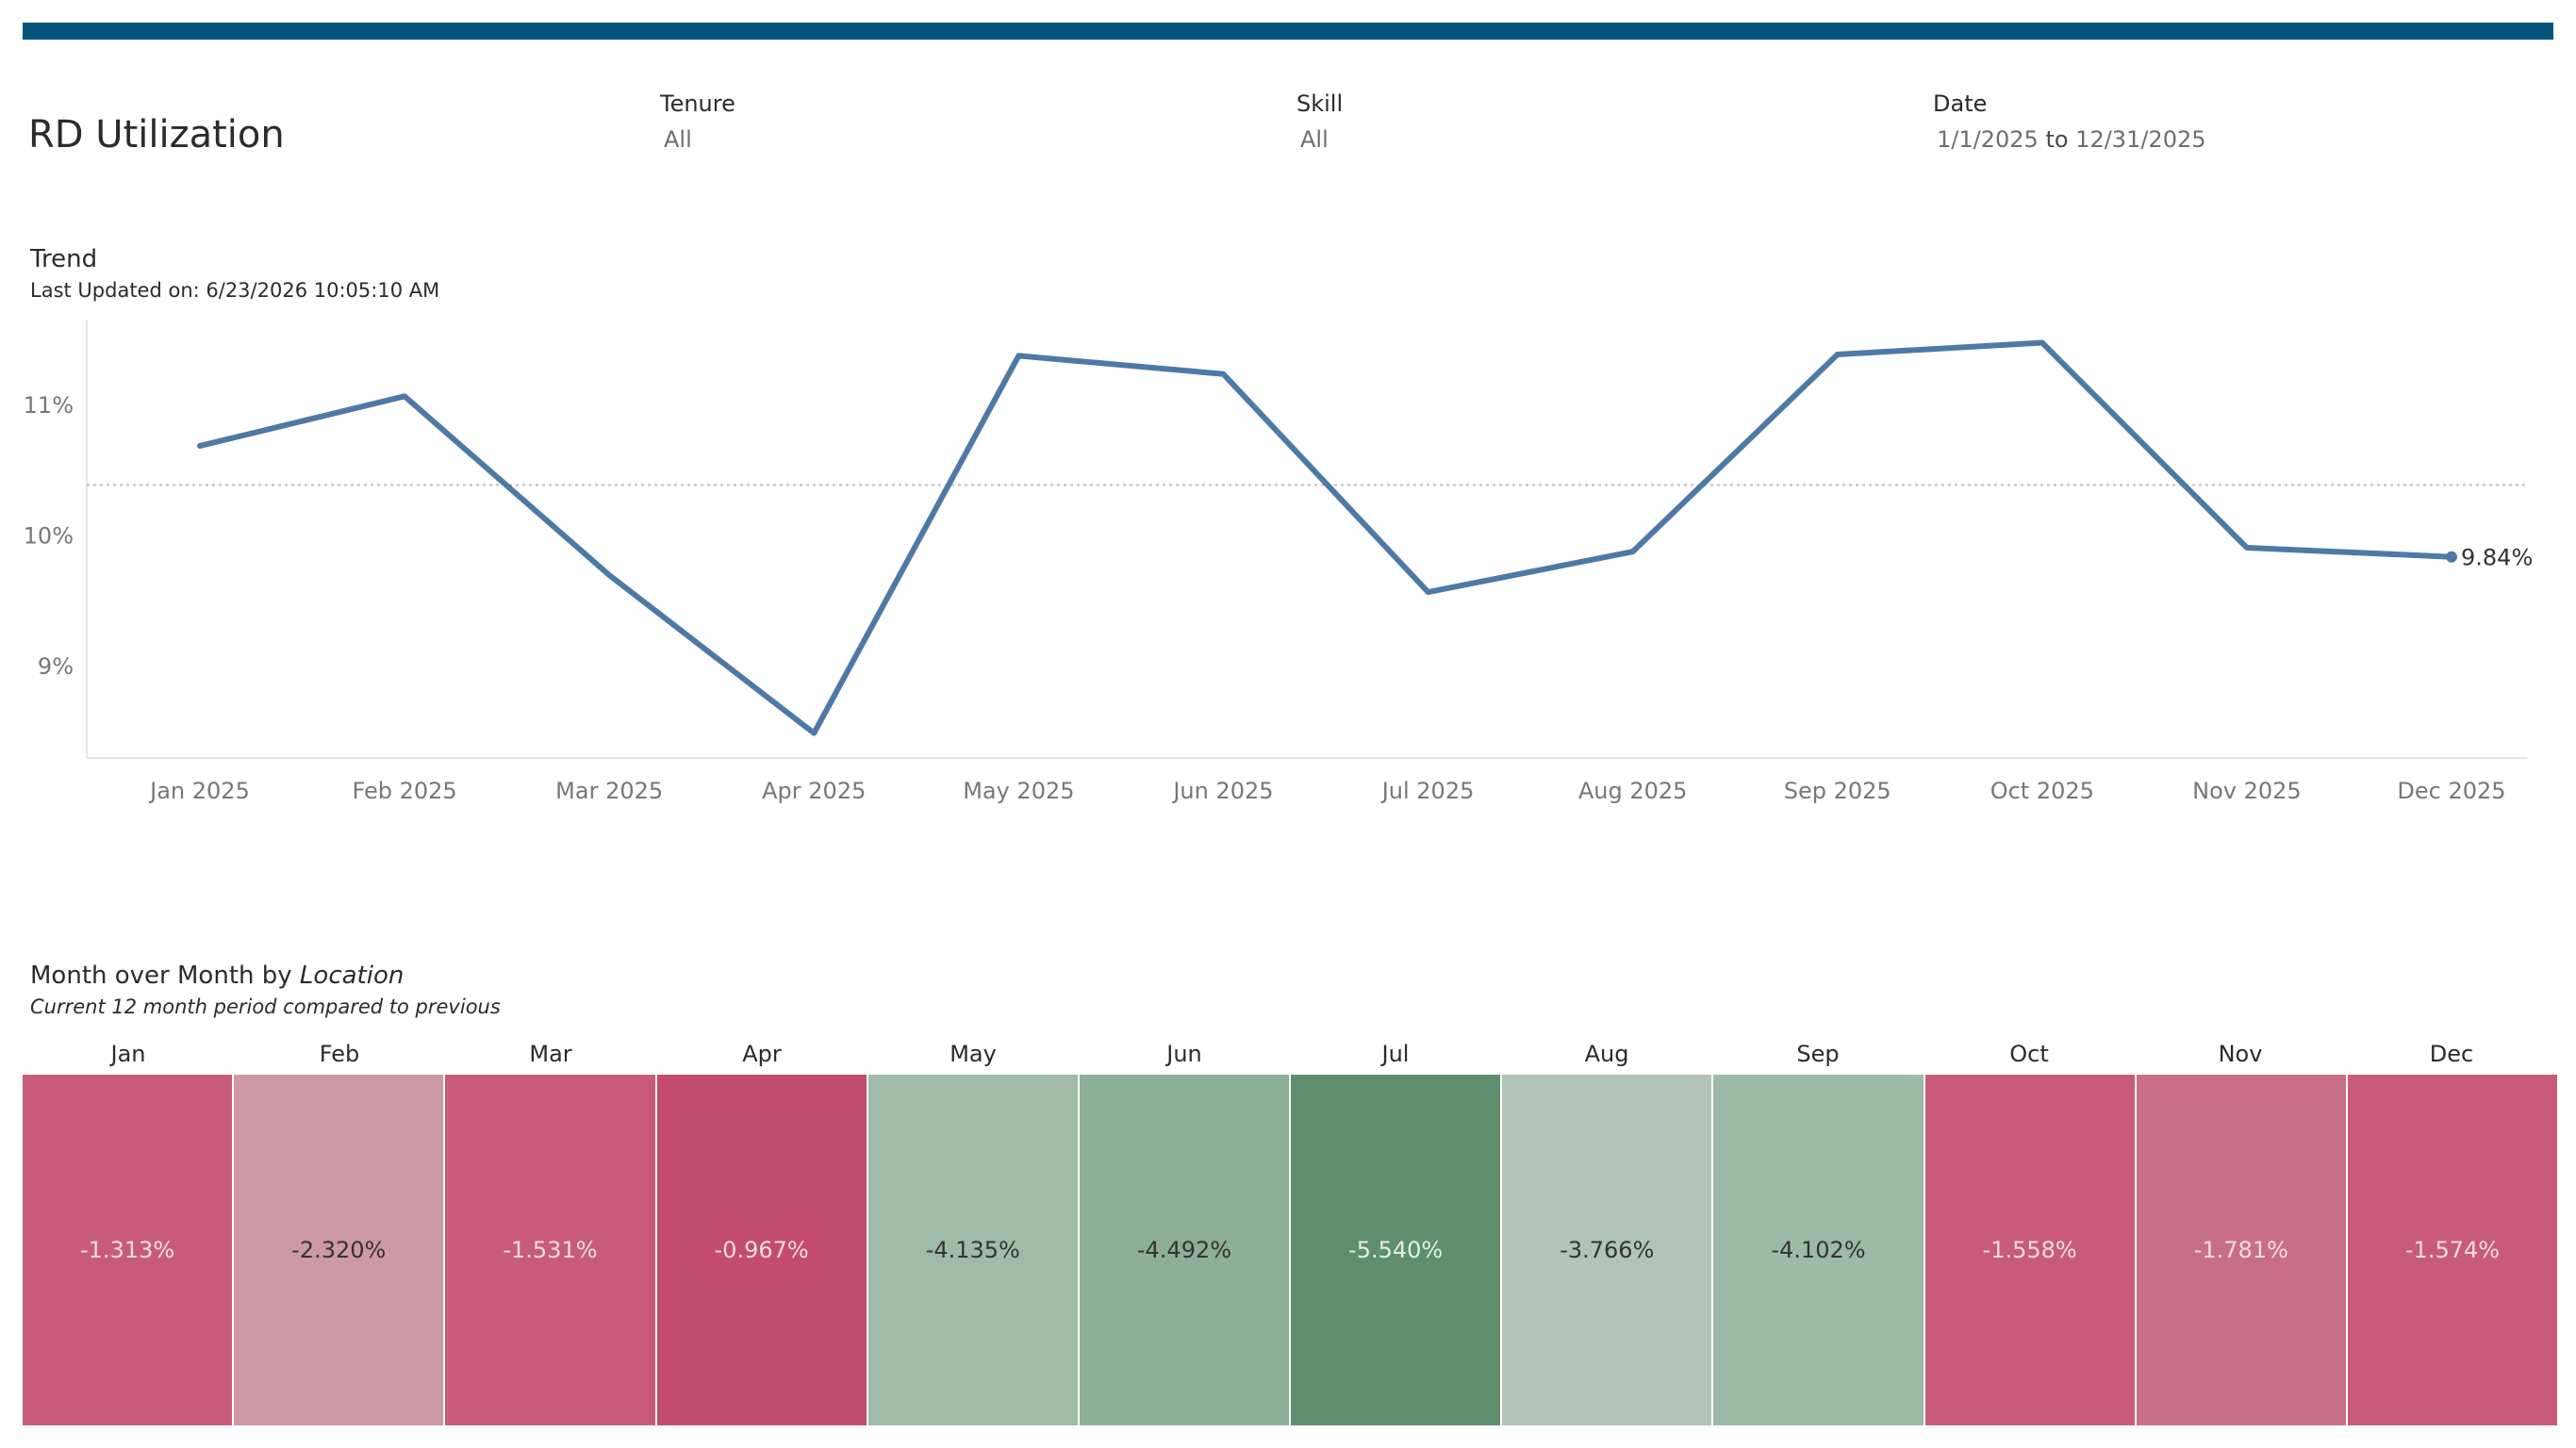 This screenshot has width=2576, height=1448. Describe the element at coordinates (64, 259) in the screenshot. I see `trend-title: Trend` at that location.